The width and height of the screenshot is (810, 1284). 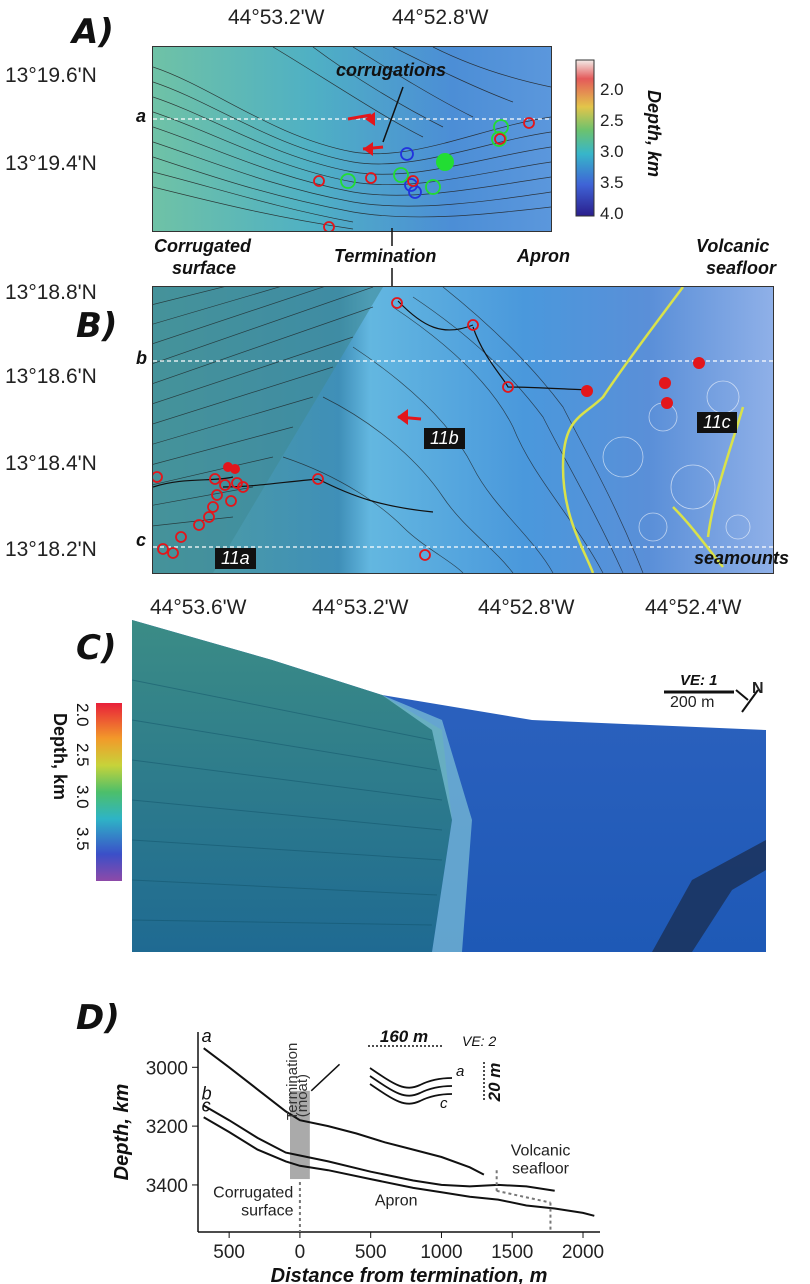 I want to click on map-a-lon-tick-1: 44°53.2'W, so click(x=276, y=17).